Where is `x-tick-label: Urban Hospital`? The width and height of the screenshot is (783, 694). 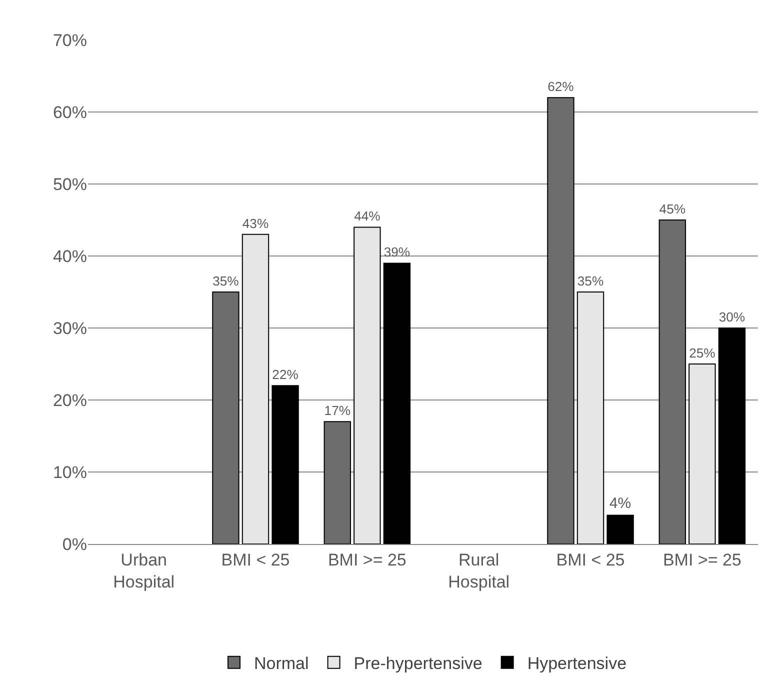 x-tick-label: Urban Hospital is located at coordinates (144, 571).